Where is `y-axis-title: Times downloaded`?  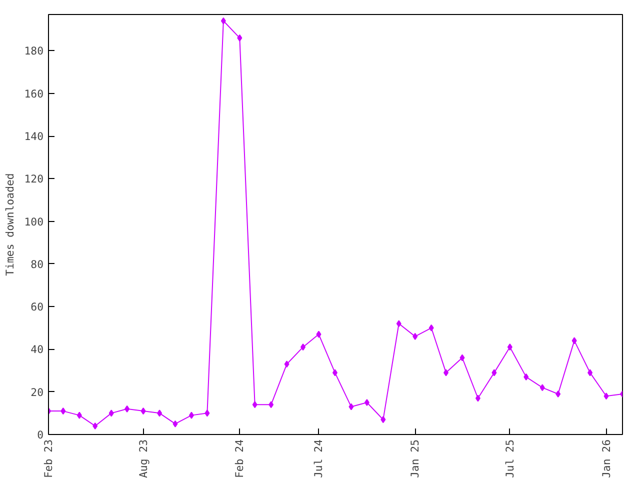 y-axis-title: Times downloaded is located at coordinates (9, 224).